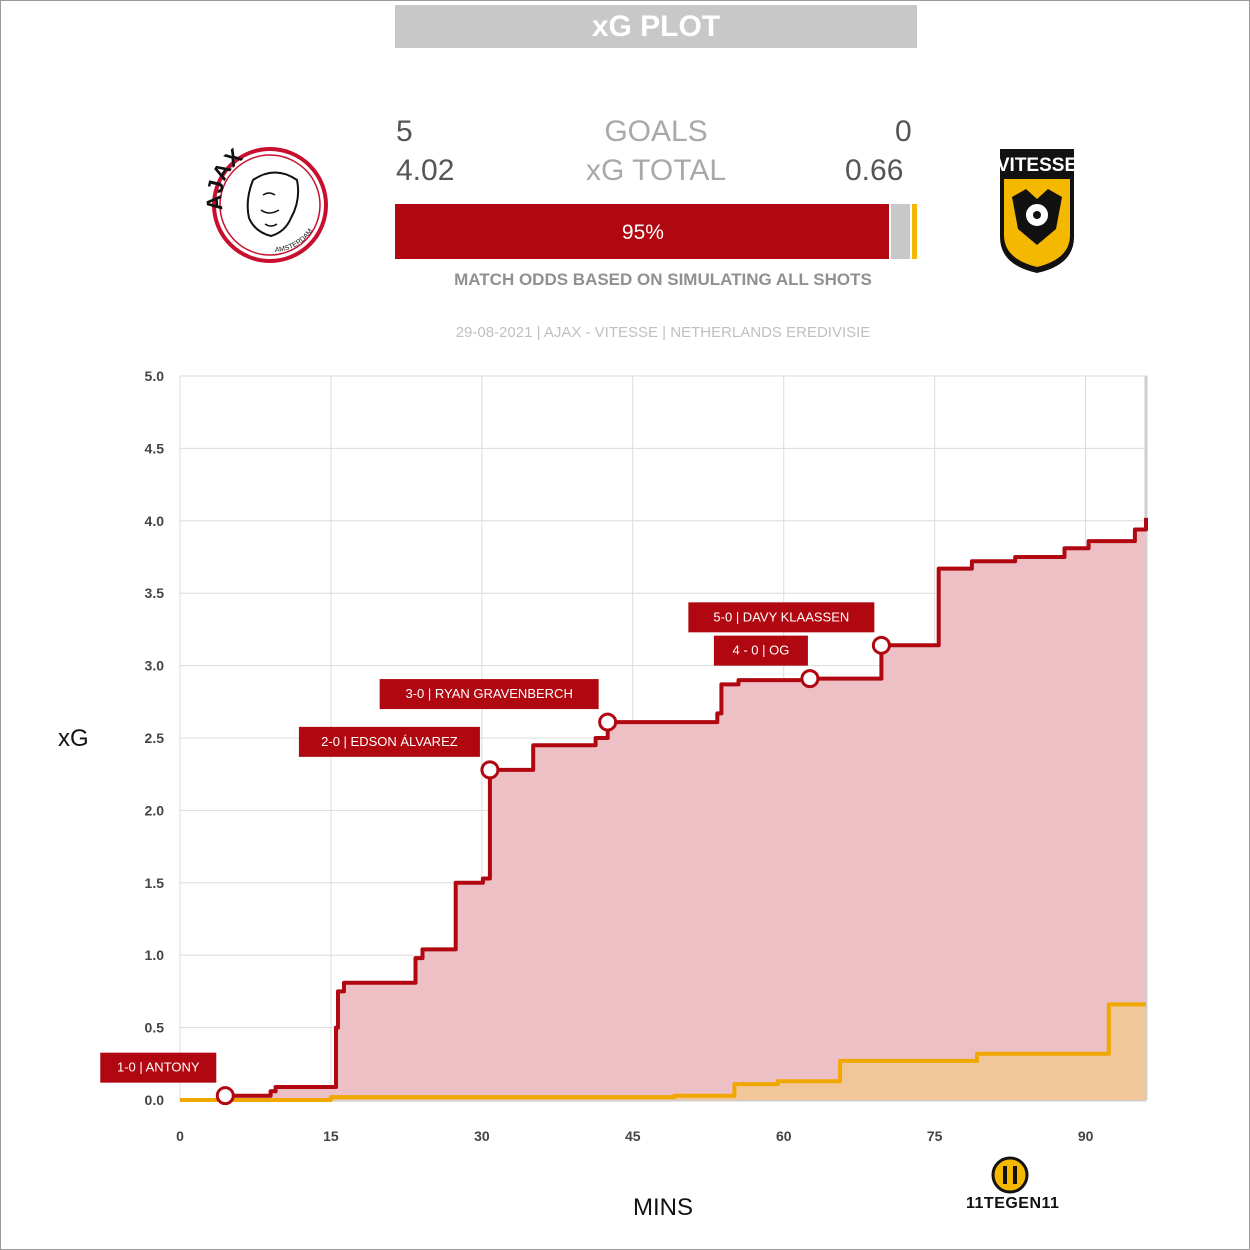 This screenshot has width=1250, height=1250. What do you see at coordinates (1010, 1175) in the screenshot?
I see `brand-logo-icon` at bounding box center [1010, 1175].